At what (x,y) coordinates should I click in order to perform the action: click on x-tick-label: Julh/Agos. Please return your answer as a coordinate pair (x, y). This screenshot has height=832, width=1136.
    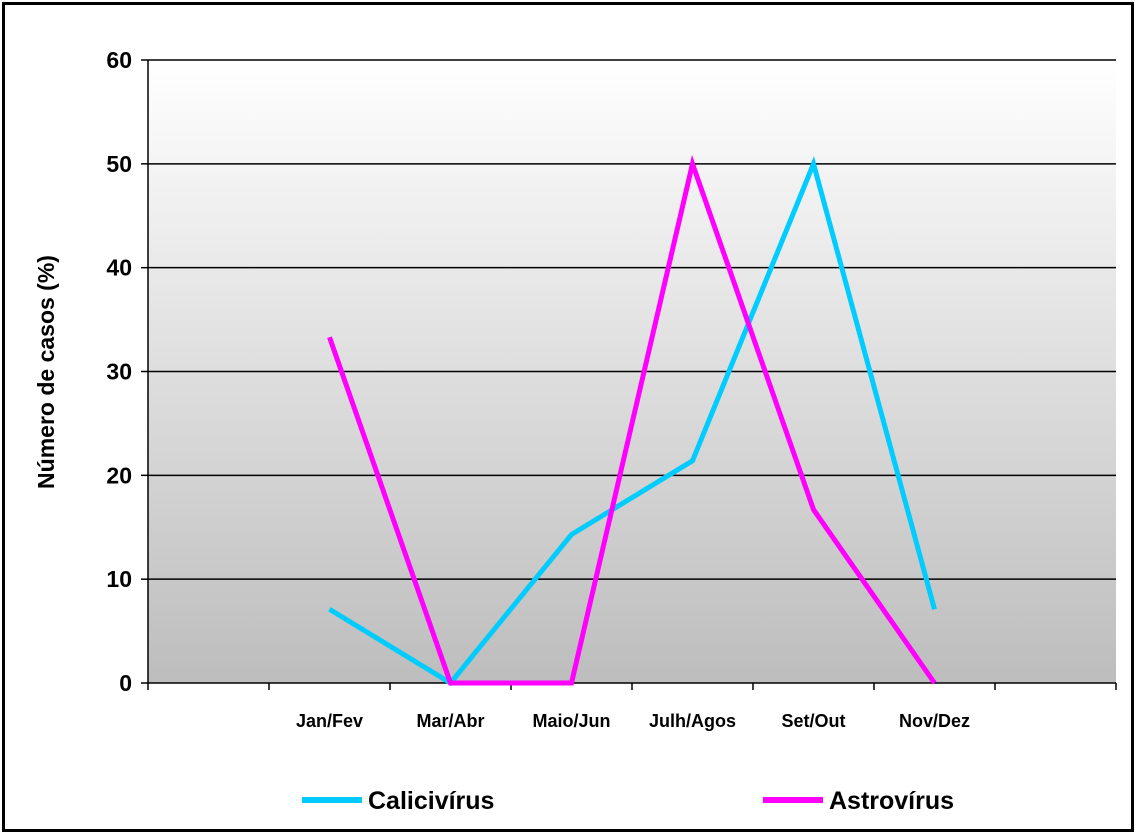
    Looking at the image, I should click on (692, 721).